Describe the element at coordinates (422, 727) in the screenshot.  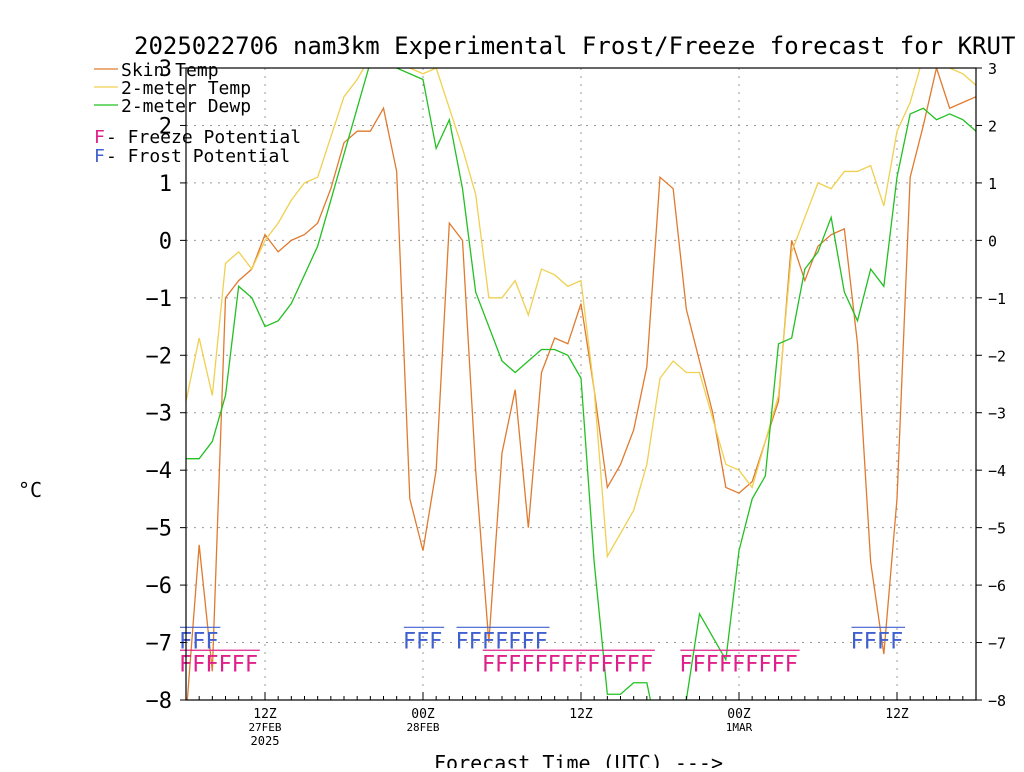
I see `x-tick-date: 28FEB` at that location.